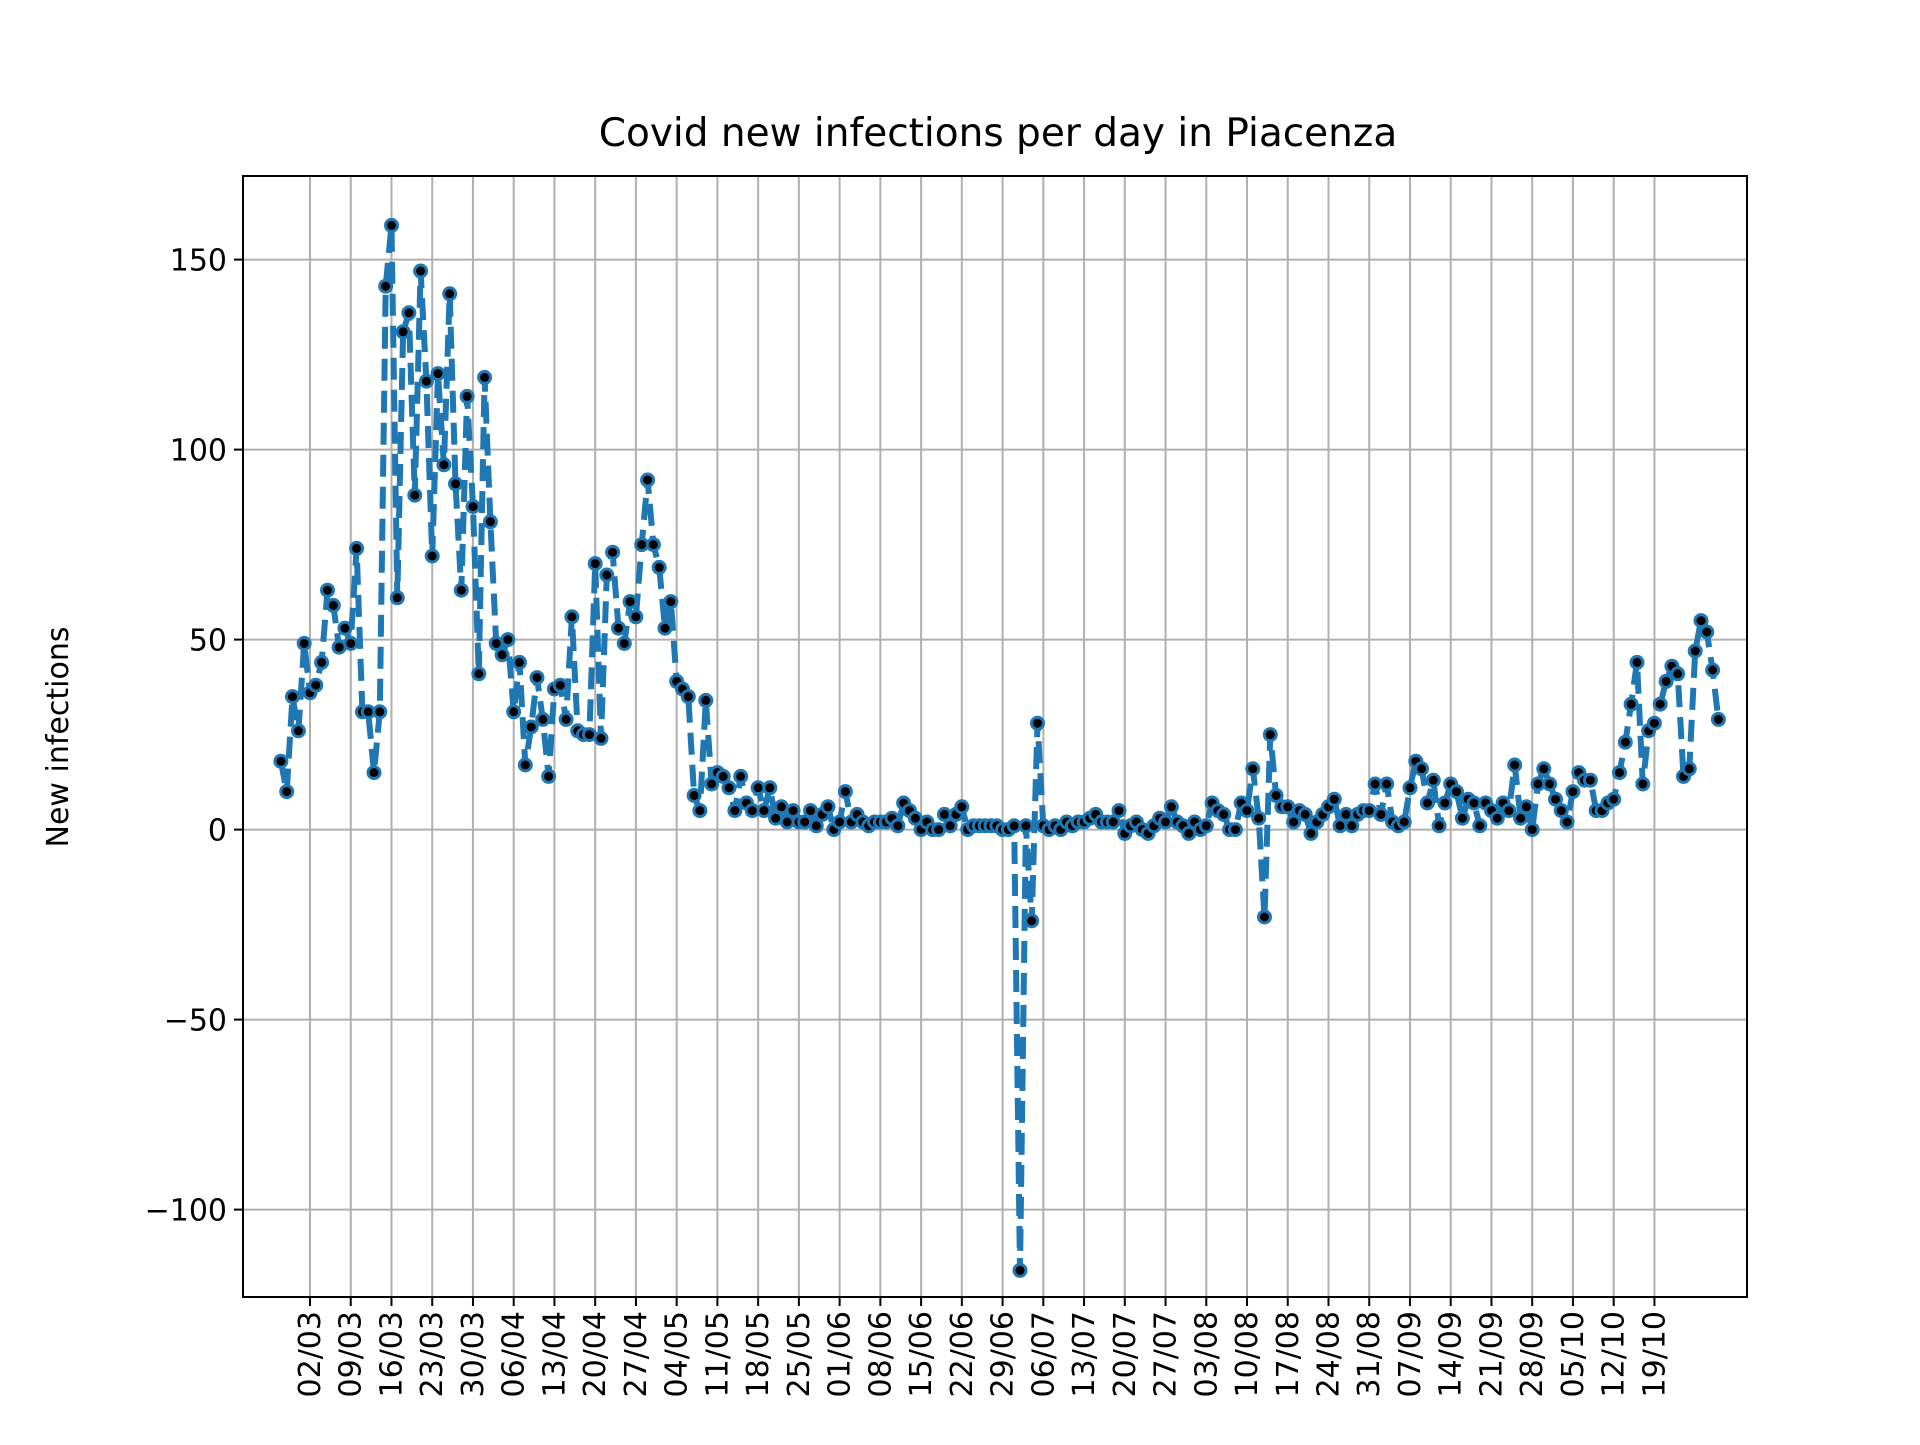  Describe the element at coordinates (677, 1354) in the screenshot. I see `x-tick-label: 04/05` at that location.